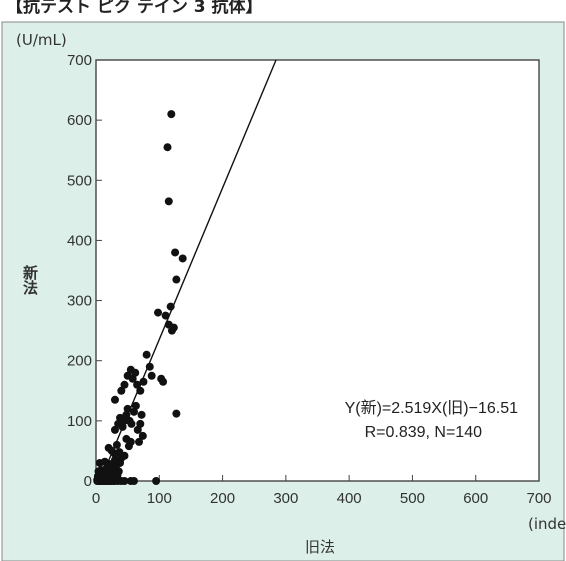  Describe the element at coordinates (320, 547) in the screenshot. I see `x-axis-label: 旧法` at that location.